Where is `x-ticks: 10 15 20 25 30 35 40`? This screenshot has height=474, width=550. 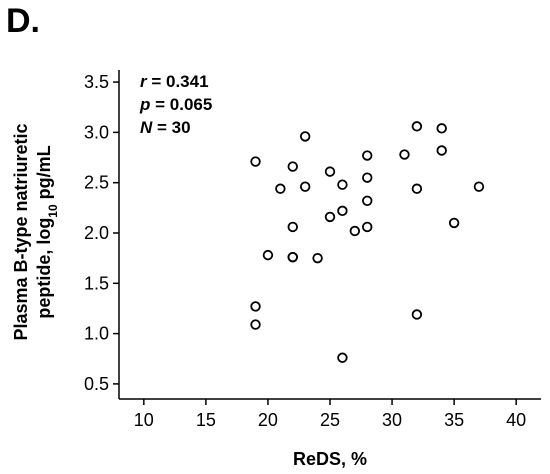
x-ticks: 10 15 20 25 30 35 40 is located at coordinates (330, 414).